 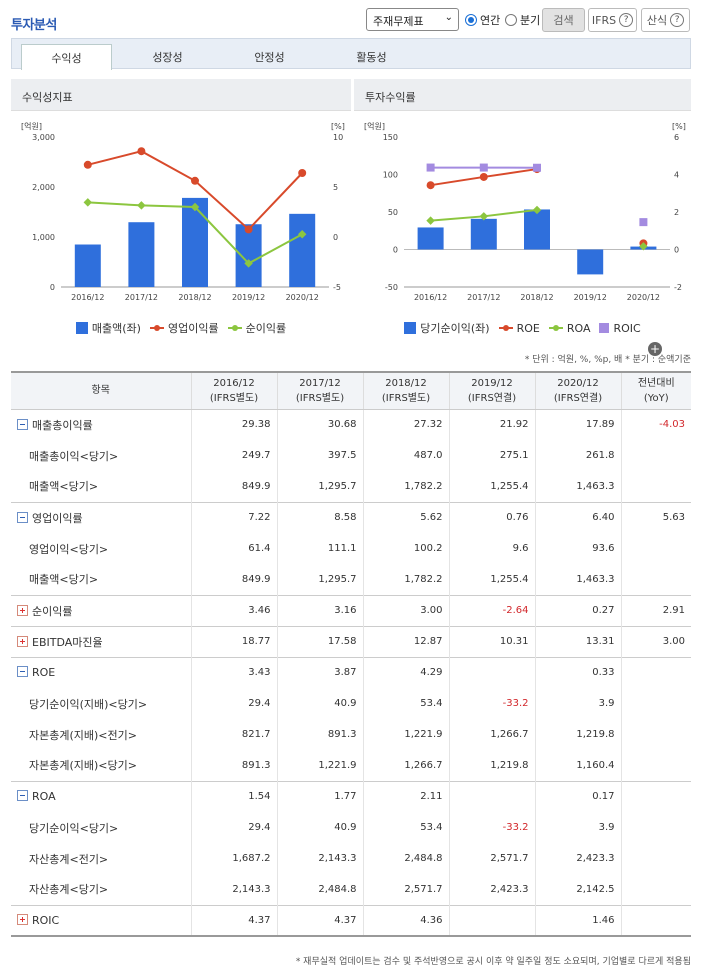 I want to click on column-header: 2018/12 (IFRS별도), so click(x=406, y=390).